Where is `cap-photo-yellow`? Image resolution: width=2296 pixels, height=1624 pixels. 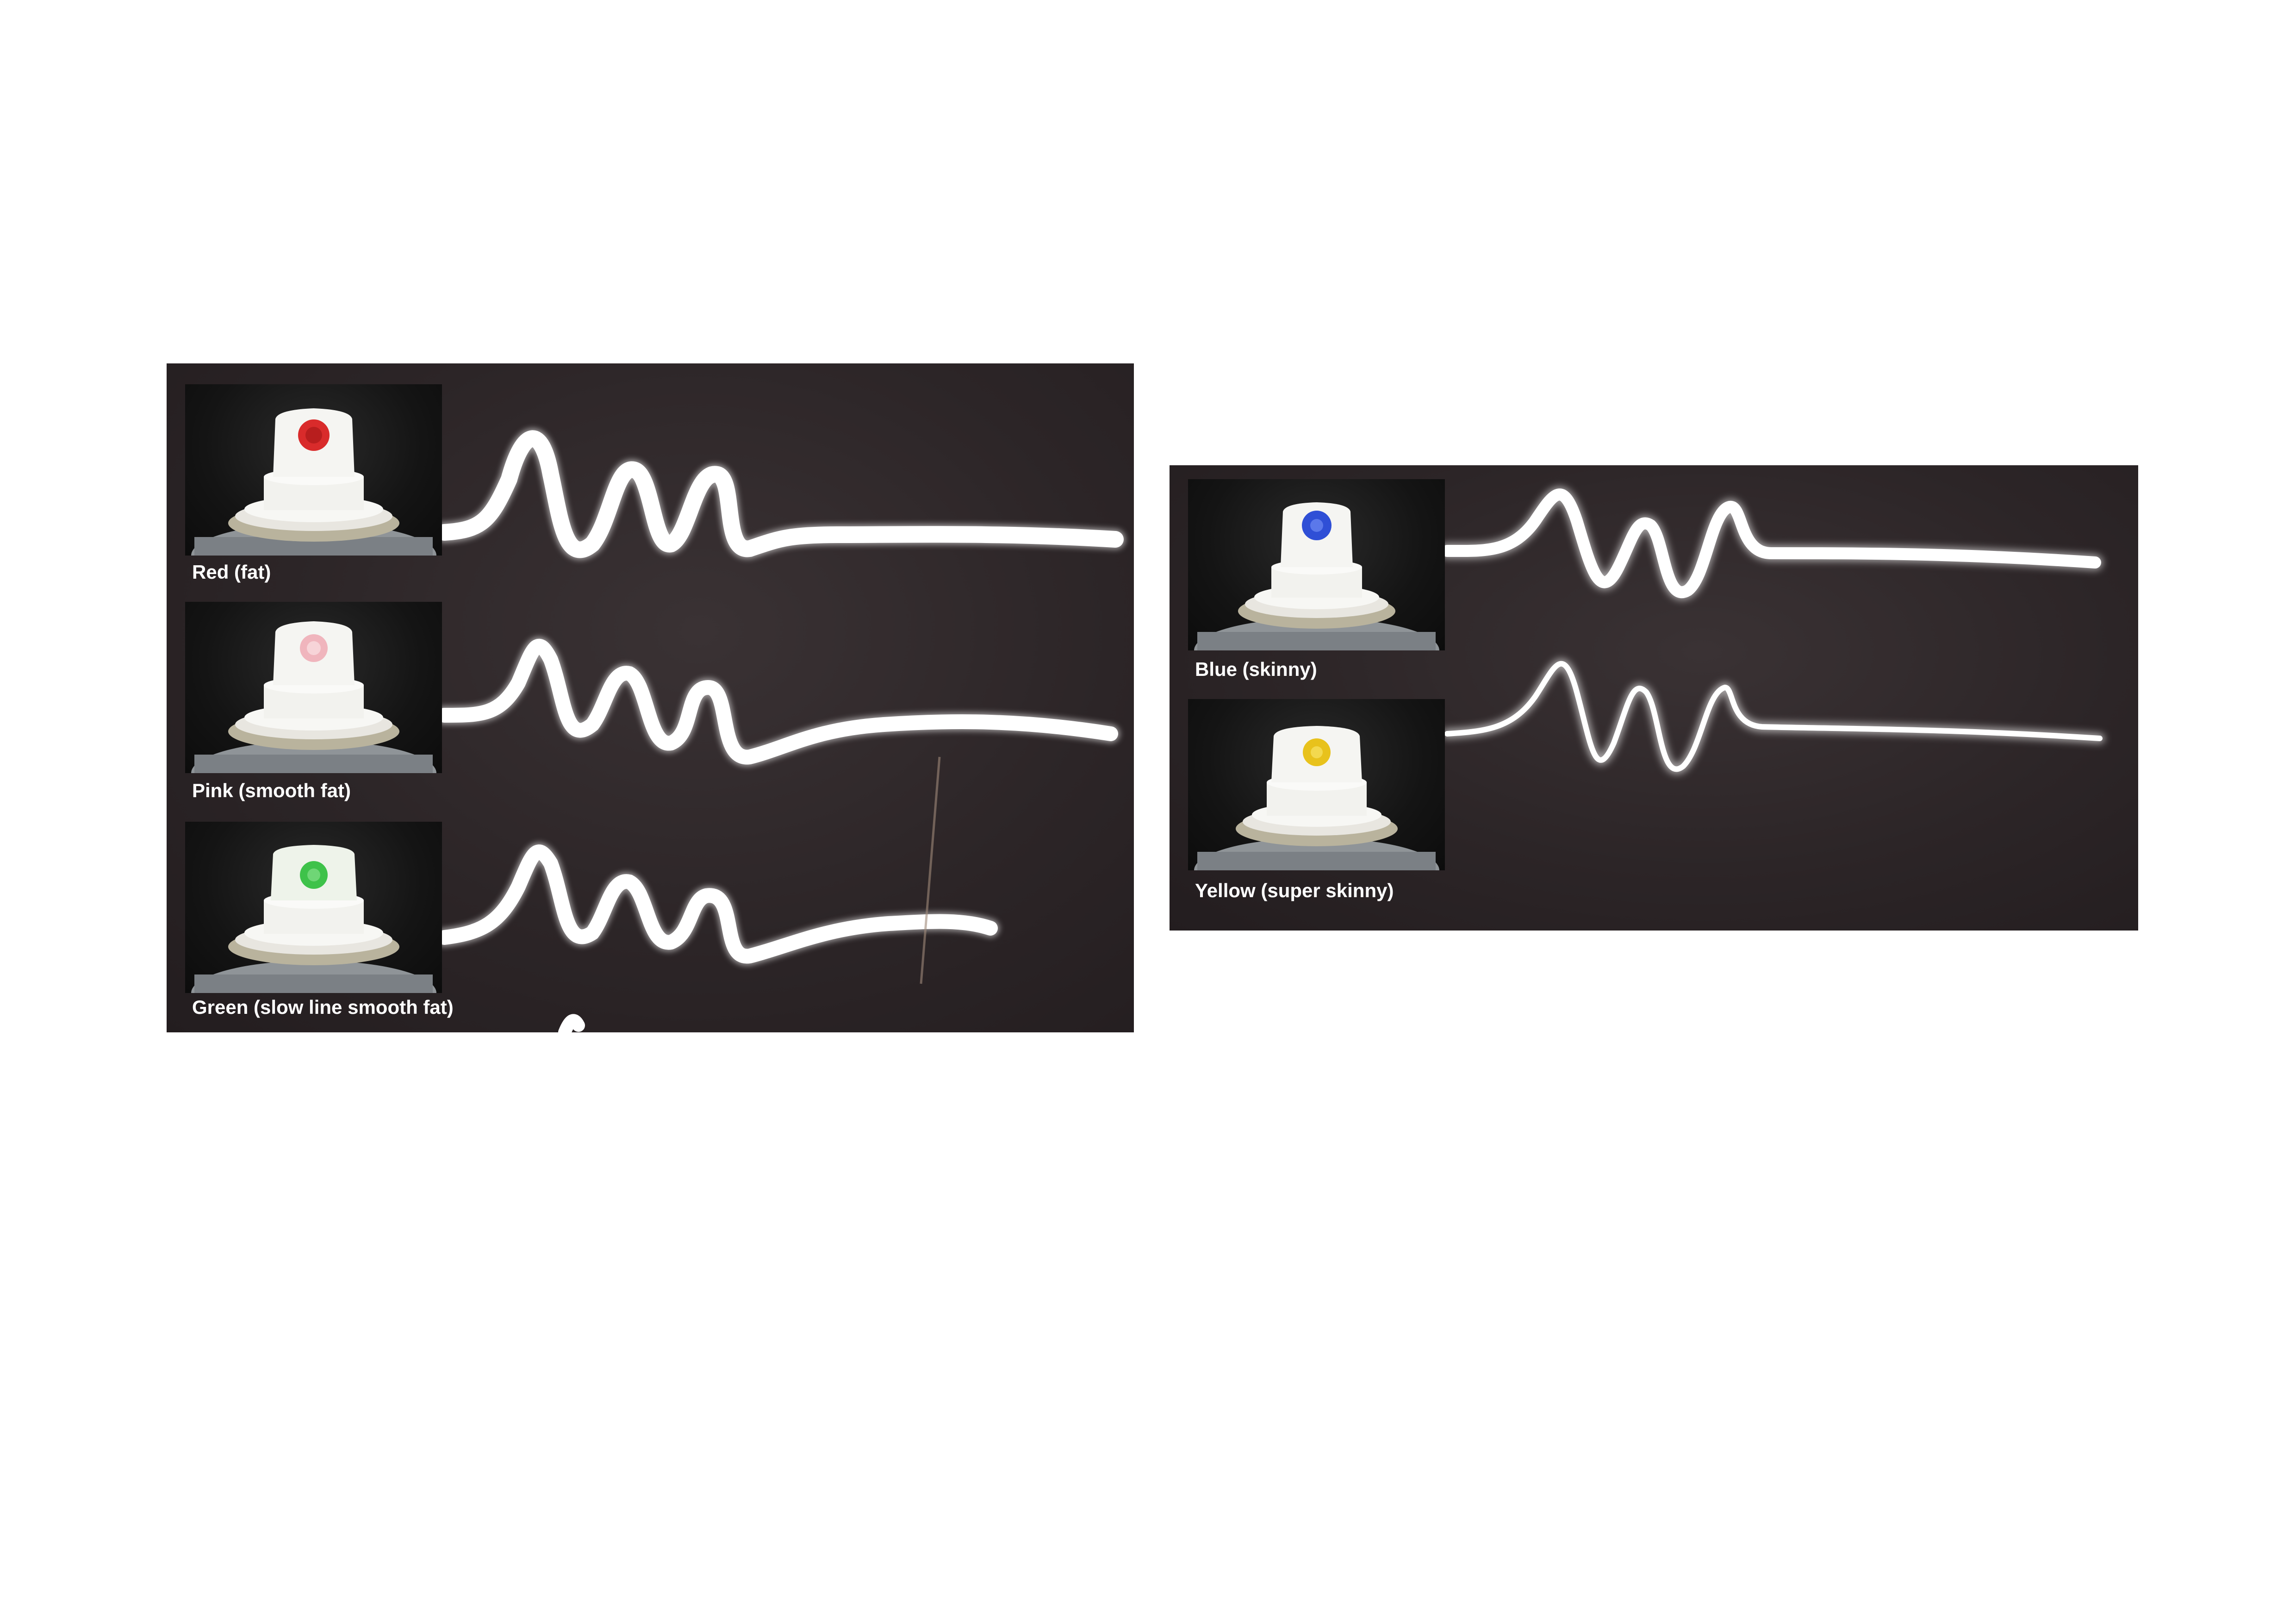
cap-photo-yellow is located at coordinates (1316, 784).